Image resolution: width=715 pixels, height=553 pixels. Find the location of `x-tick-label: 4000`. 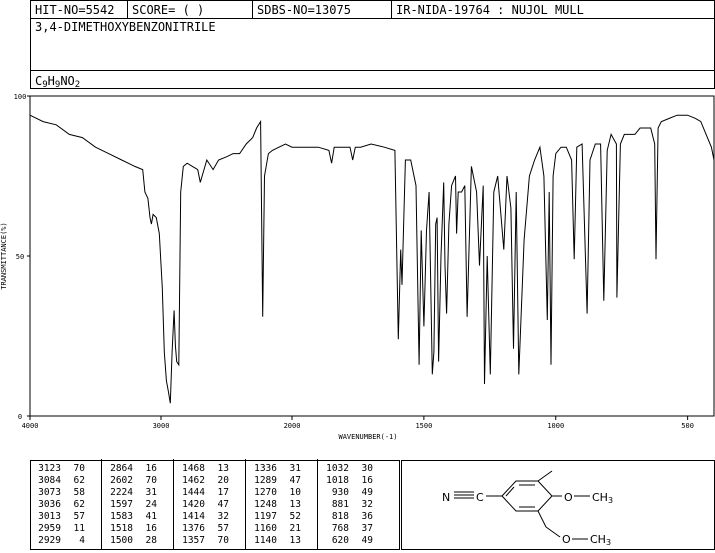

x-tick-label: 4000 is located at coordinates (30, 426).